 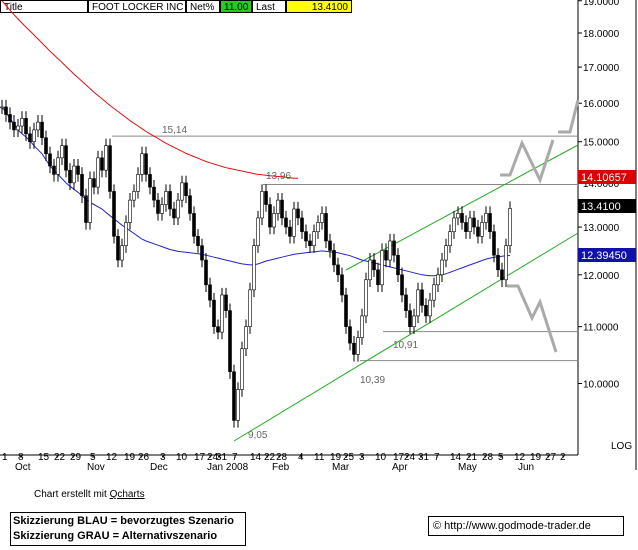 What do you see at coordinates (93, 457) in the screenshot?
I see `x-tick-label: 5` at bounding box center [93, 457].